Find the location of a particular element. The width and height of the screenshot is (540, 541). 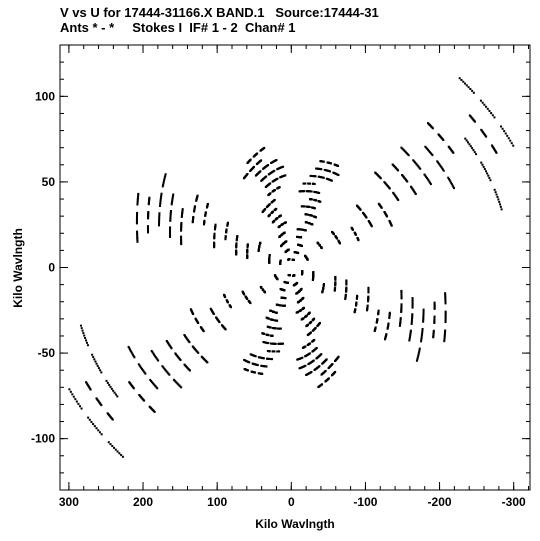

y-tick-label: -50 is located at coordinates (47, 353).